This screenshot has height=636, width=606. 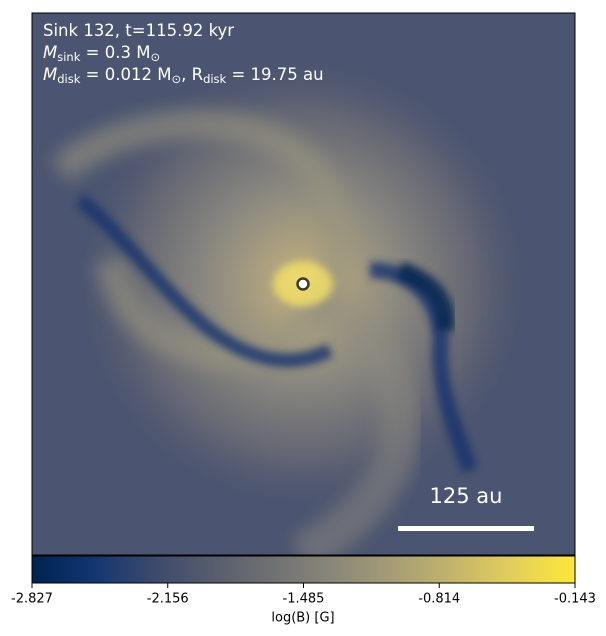 What do you see at coordinates (303, 569) in the screenshot?
I see `colorbar` at bounding box center [303, 569].